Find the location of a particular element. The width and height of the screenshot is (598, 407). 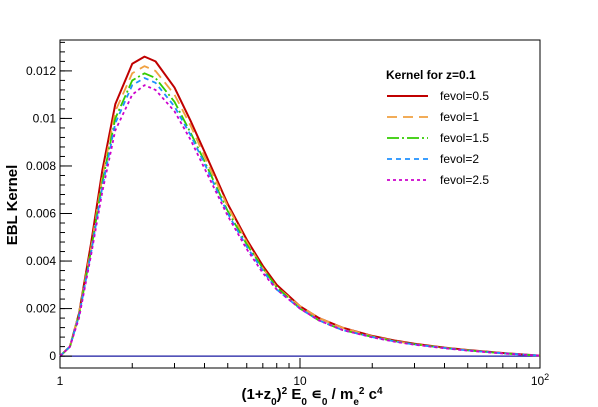

x-axis-title: (1+z0)2 E0 ∊0 / me2 c4 is located at coordinates (311, 396).